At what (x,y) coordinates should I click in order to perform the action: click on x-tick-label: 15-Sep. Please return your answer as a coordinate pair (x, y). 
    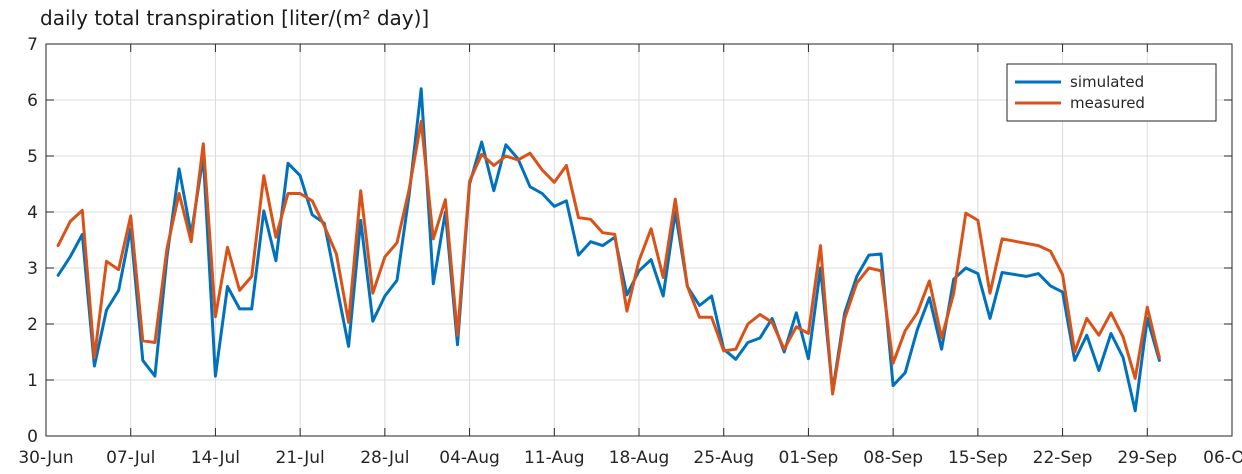
    Looking at the image, I should click on (978, 458).